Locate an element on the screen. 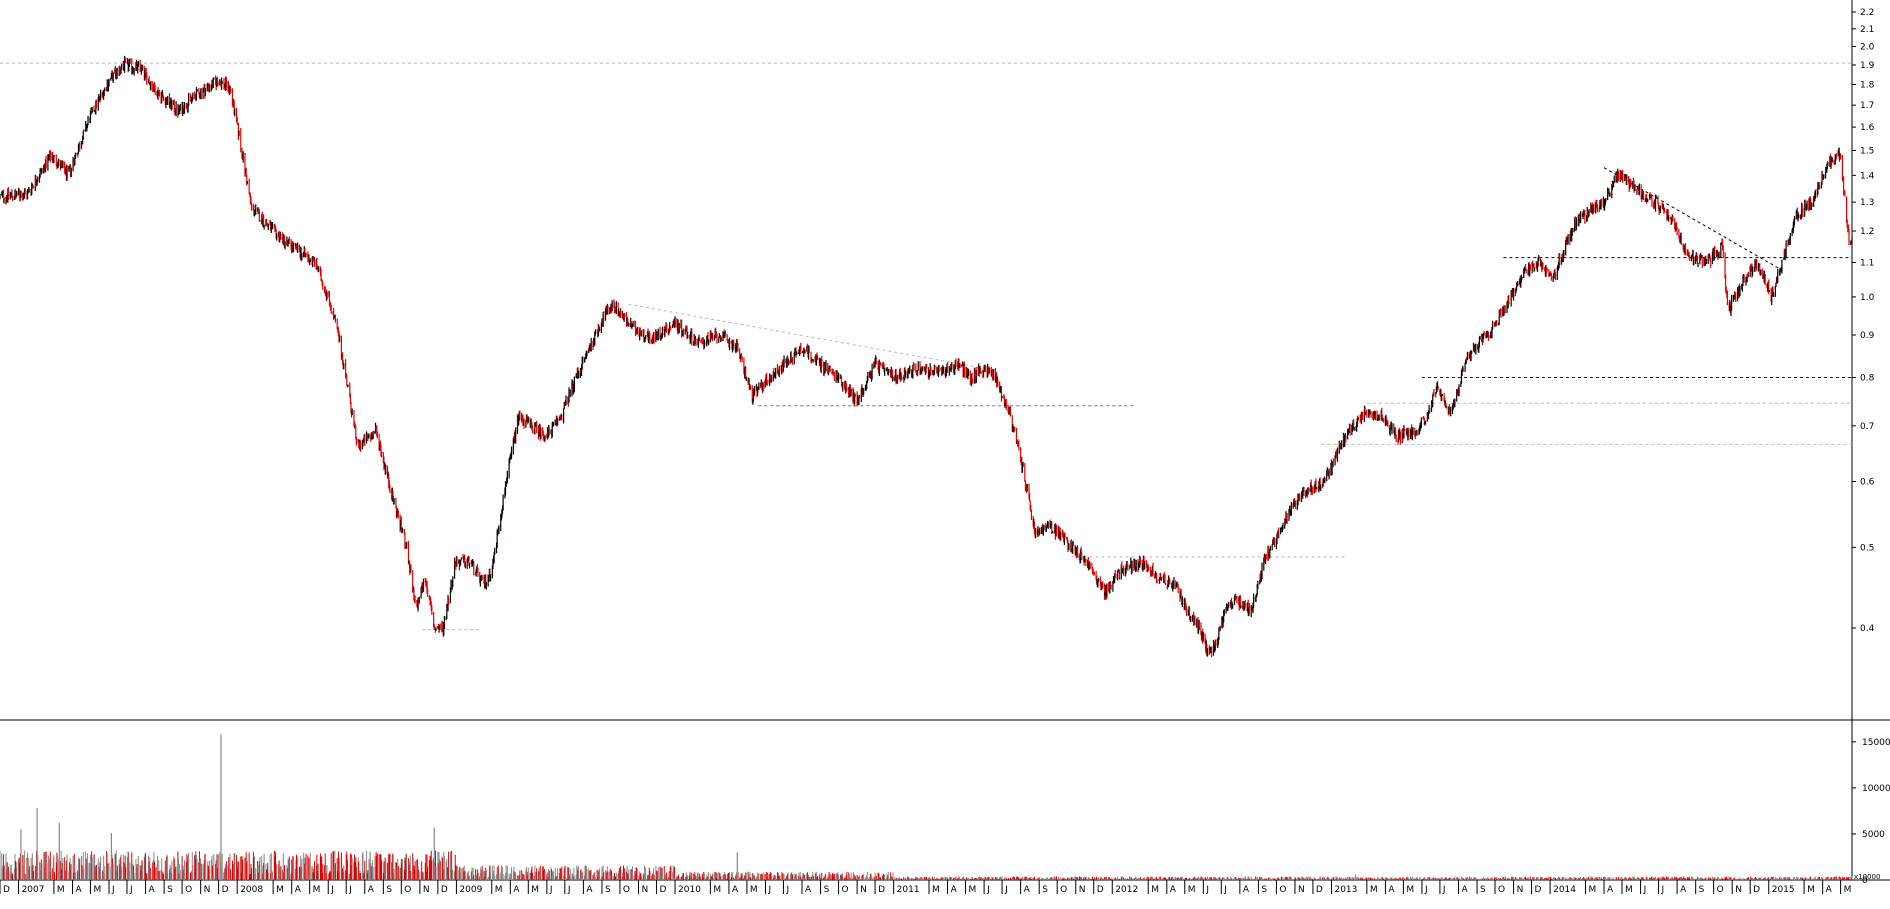 Image resolution: width=1890 pixels, height=909 pixels. x-tick-label: 2009 is located at coordinates (470, 890).